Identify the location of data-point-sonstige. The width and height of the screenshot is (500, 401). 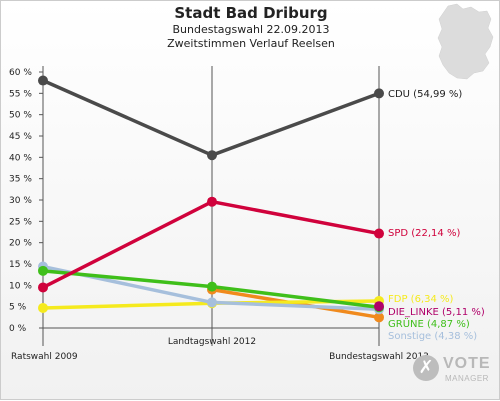
(212, 302).